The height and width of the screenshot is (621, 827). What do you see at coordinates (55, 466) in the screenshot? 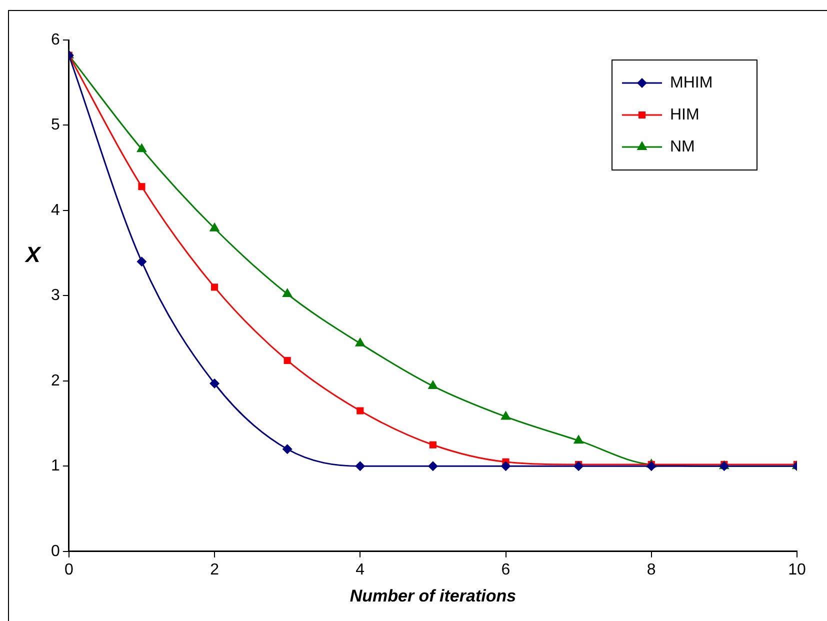
I see `y-tick-label: 1` at bounding box center [55, 466].